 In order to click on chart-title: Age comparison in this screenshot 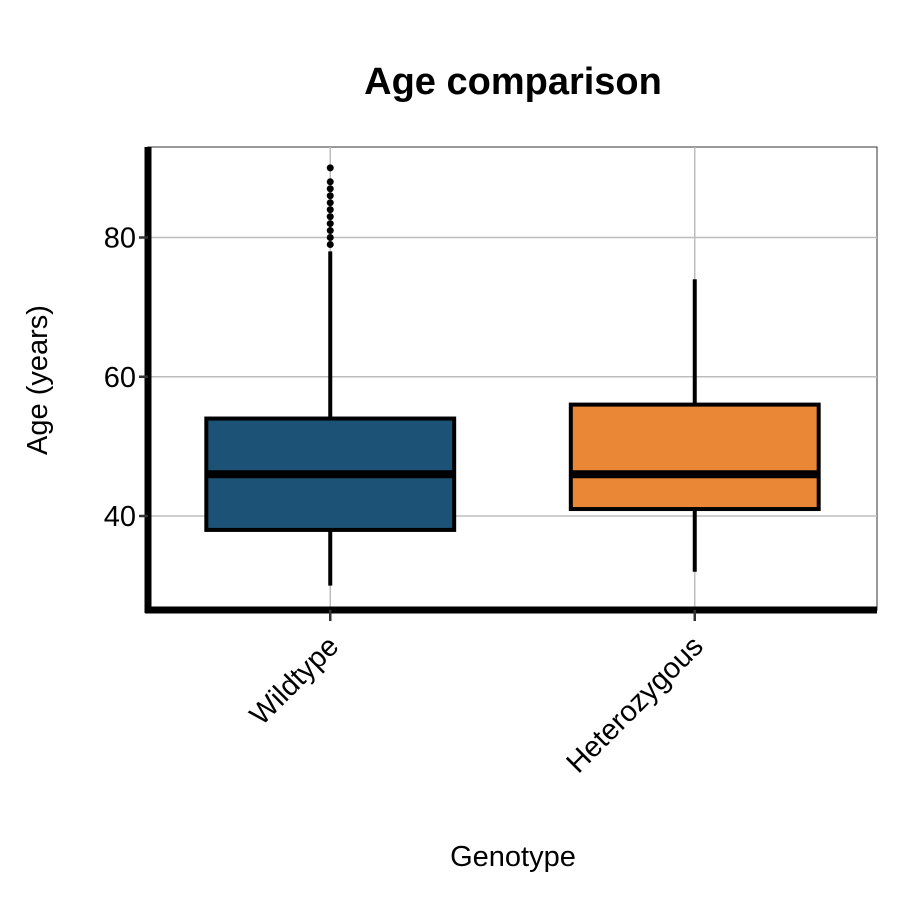, I will do `click(513, 82)`.